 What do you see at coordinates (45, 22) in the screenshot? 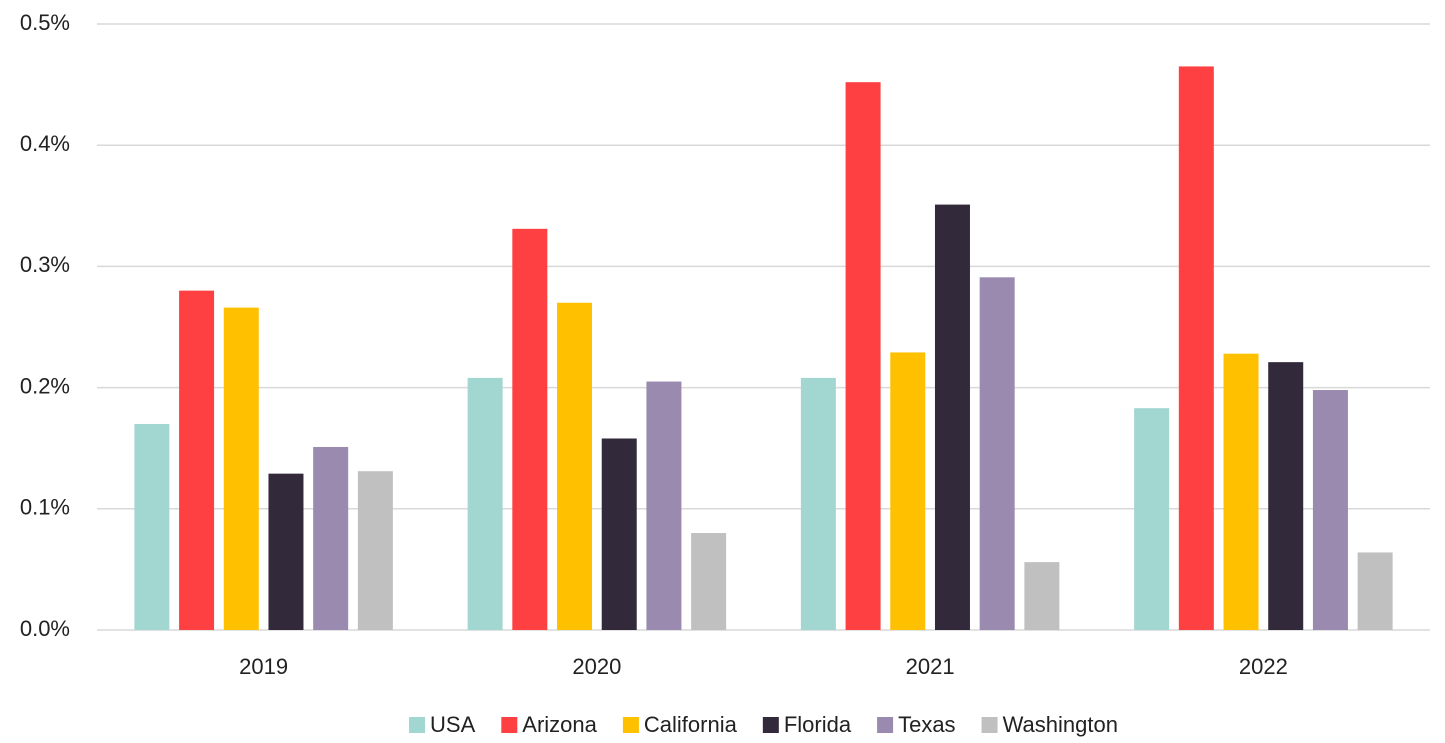
I see `y-tick-label: 0.5%` at bounding box center [45, 22].